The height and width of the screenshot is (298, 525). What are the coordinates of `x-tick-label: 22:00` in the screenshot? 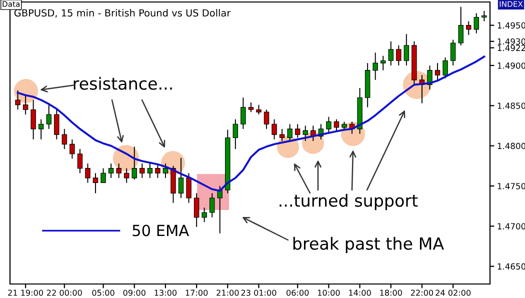 It's located at (422, 293).